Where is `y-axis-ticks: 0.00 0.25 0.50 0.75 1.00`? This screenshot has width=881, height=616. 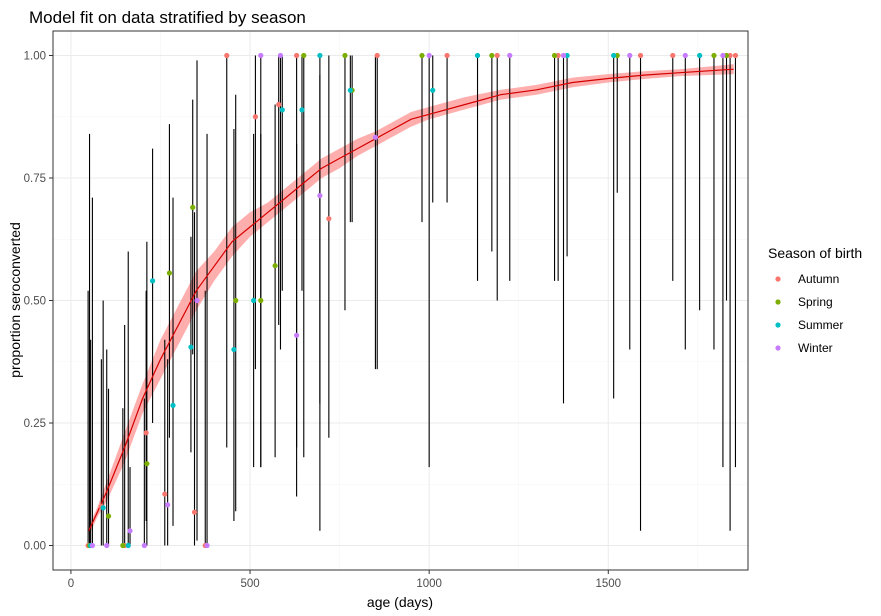 y-axis-ticks: 0.00 0.25 0.50 0.75 1.00 is located at coordinates (38, 302).